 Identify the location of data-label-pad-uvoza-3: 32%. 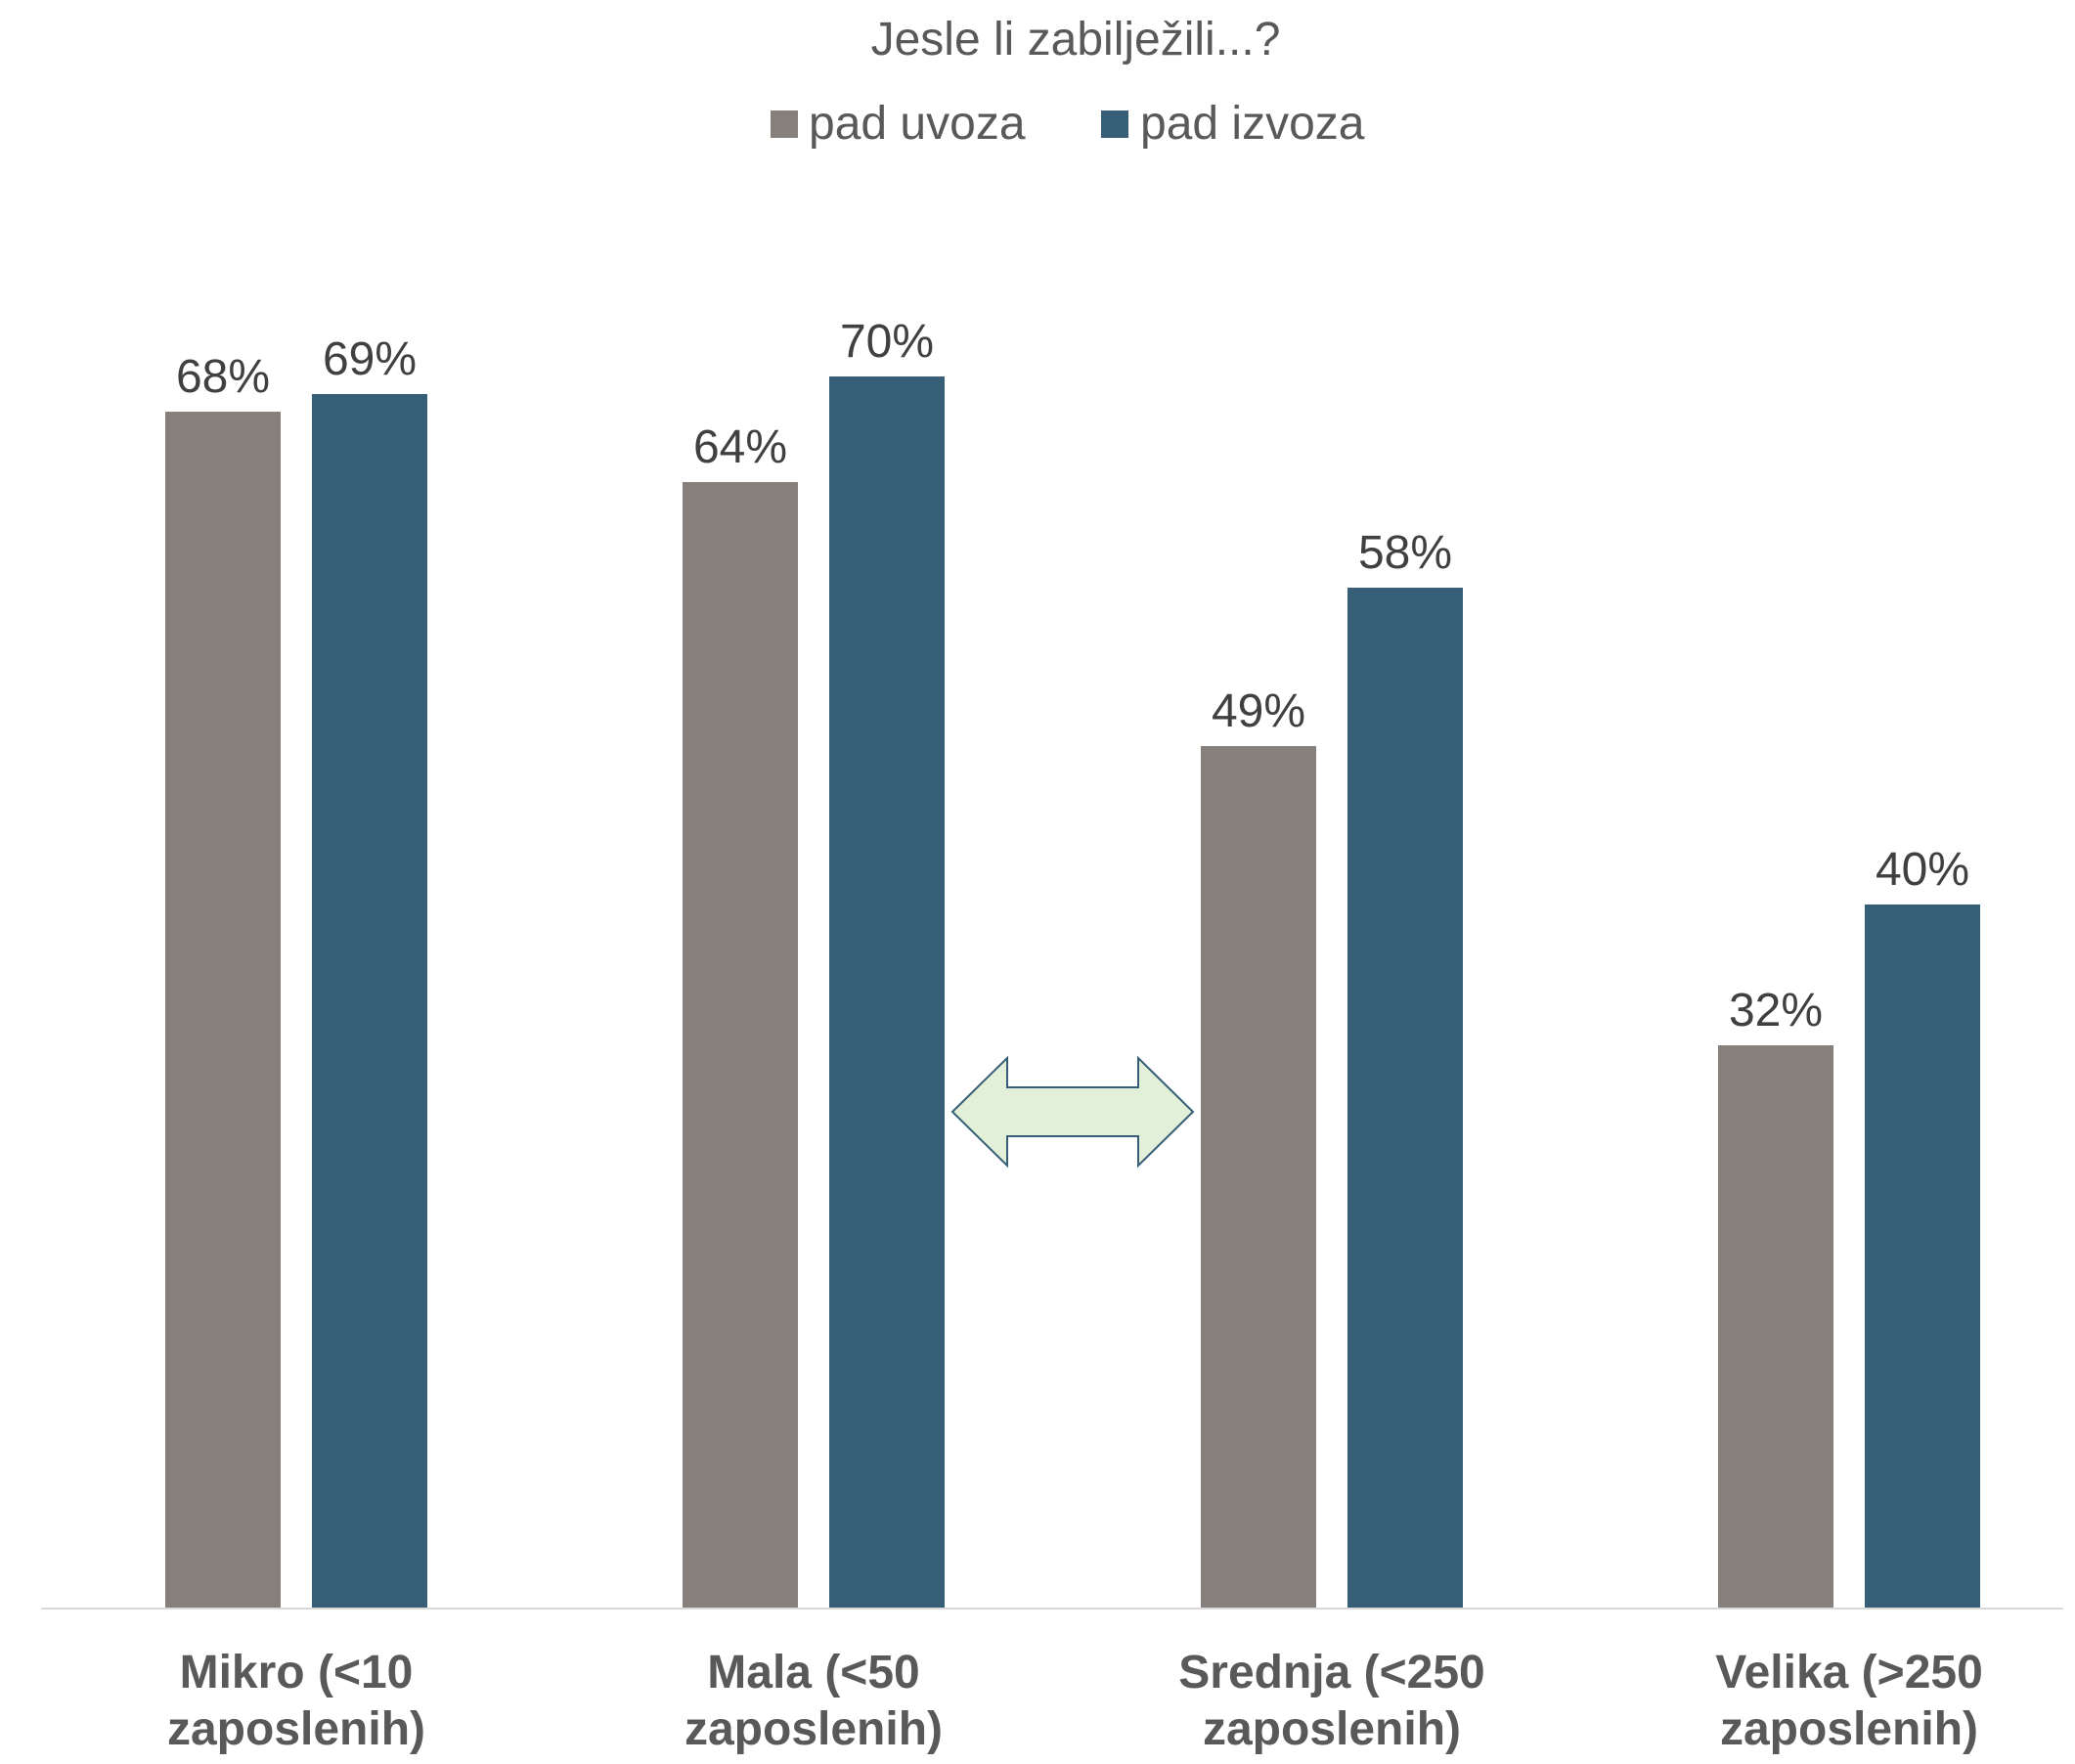
(1776, 1010).